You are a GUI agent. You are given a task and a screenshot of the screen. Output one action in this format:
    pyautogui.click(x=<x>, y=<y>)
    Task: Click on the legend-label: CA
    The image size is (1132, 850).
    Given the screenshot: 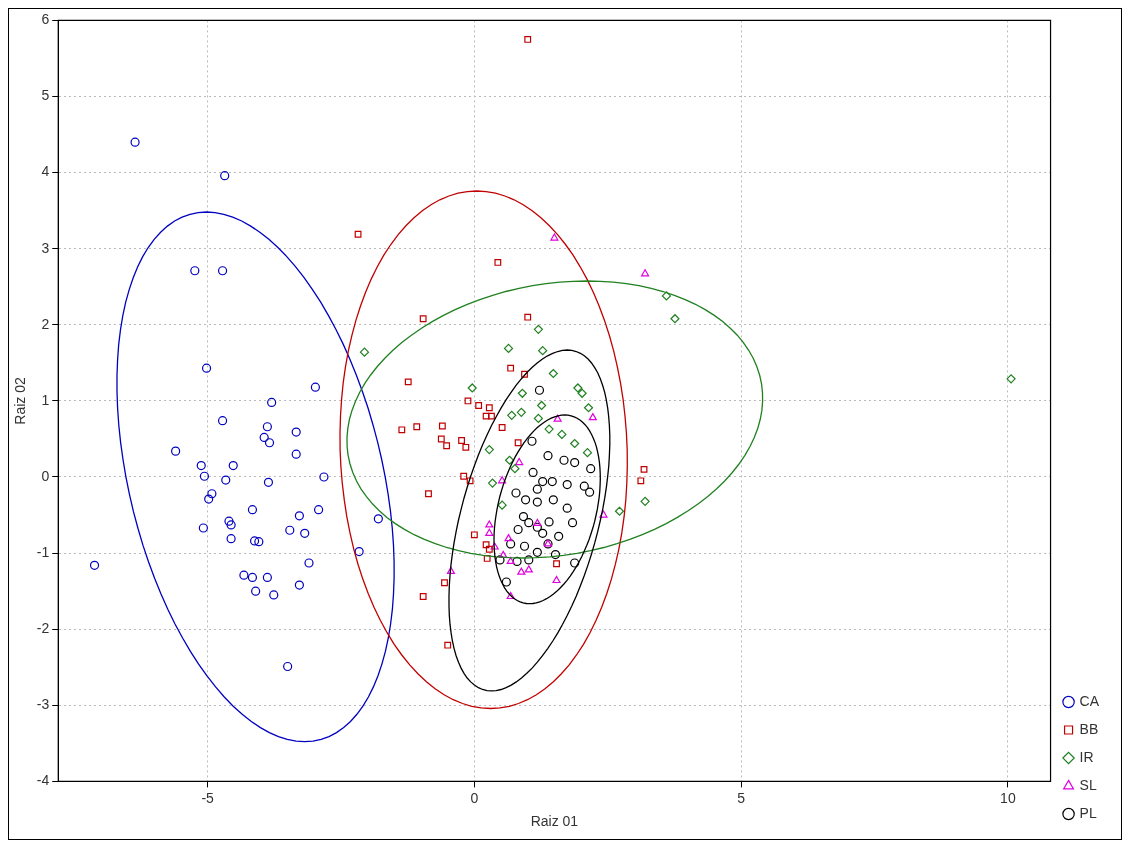 What is the action you would take?
    pyautogui.click(x=1089, y=700)
    